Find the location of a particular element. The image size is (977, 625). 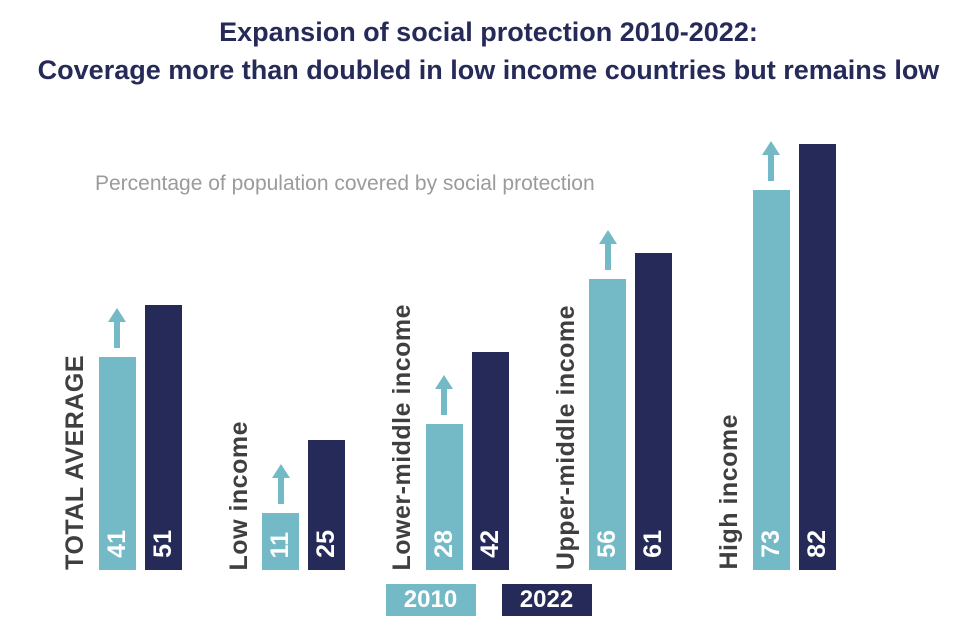

bar-value-wrap: 73 is located at coordinates (771, 544).